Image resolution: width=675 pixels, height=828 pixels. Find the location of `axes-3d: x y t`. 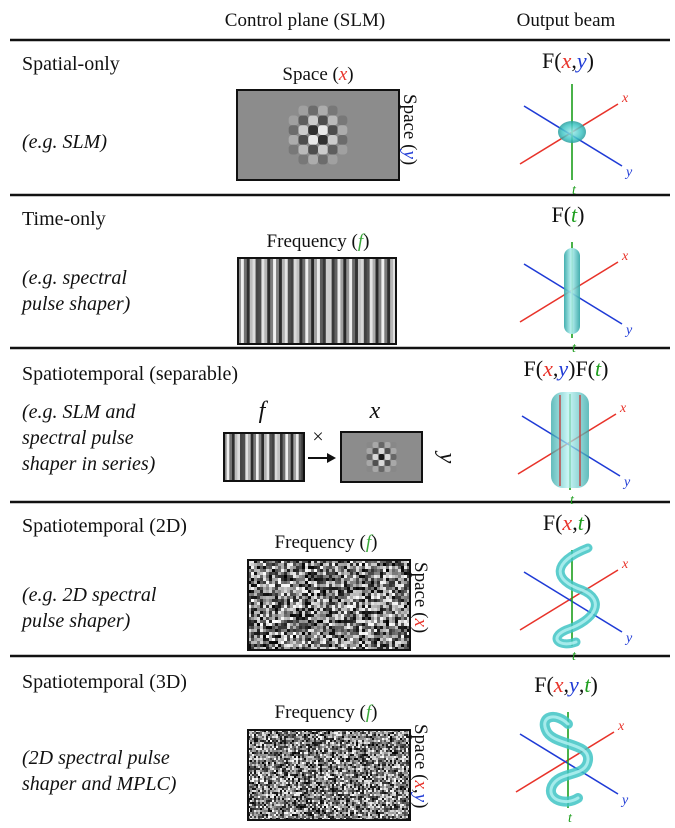

axes-3d: x y t is located at coordinates (576, 607).